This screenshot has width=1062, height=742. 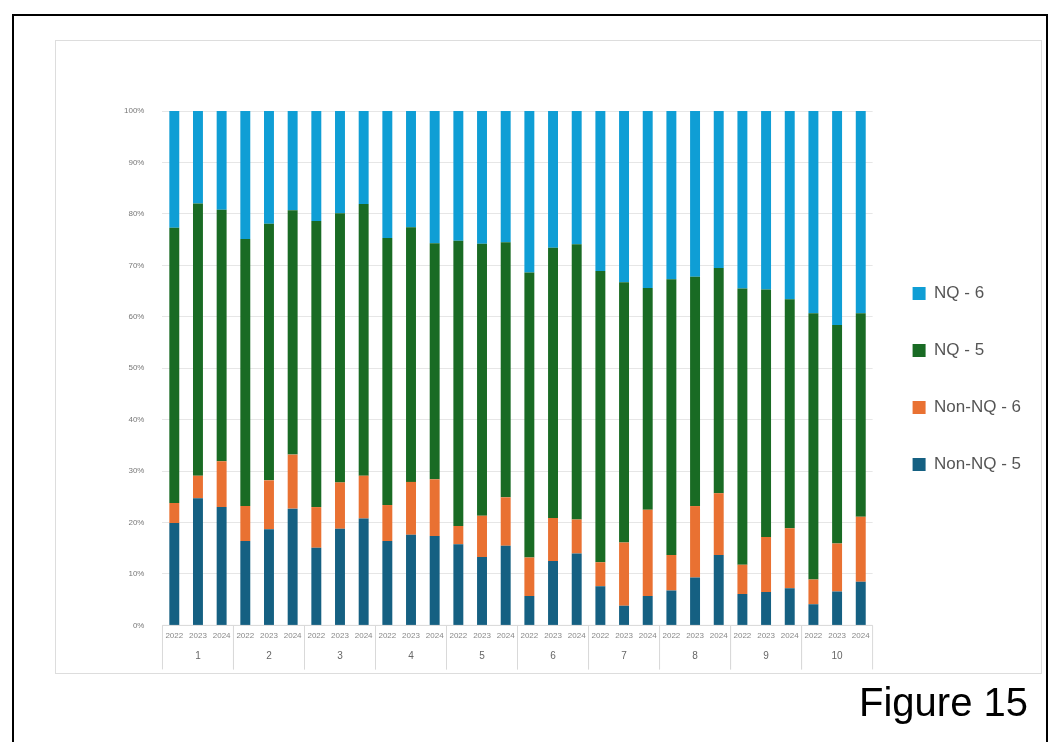 I want to click on y-tick-label: 0%, so click(x=138, y=625).